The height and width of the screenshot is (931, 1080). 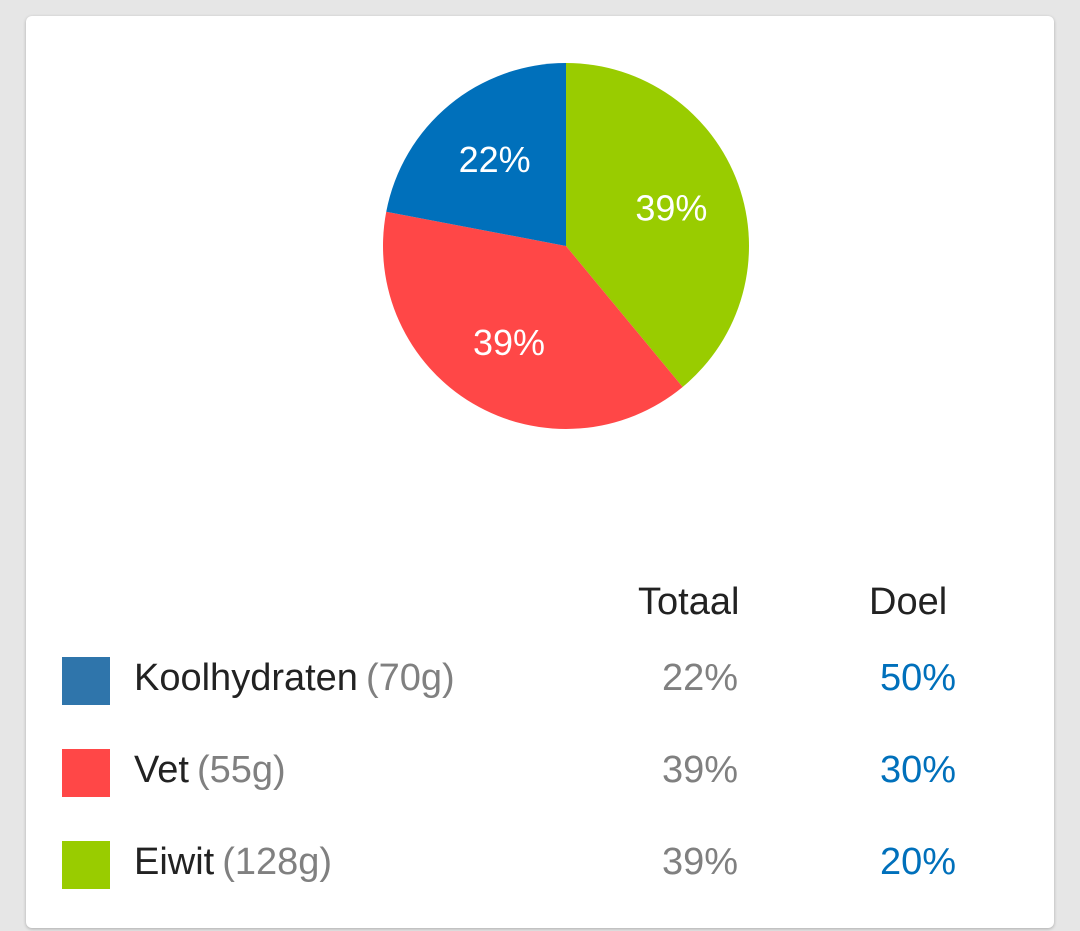 What do you see at coordinates (671, 208) in the screenshot?
I see `pie-label-eiwit: 39%` at bounding box center [671, 208].